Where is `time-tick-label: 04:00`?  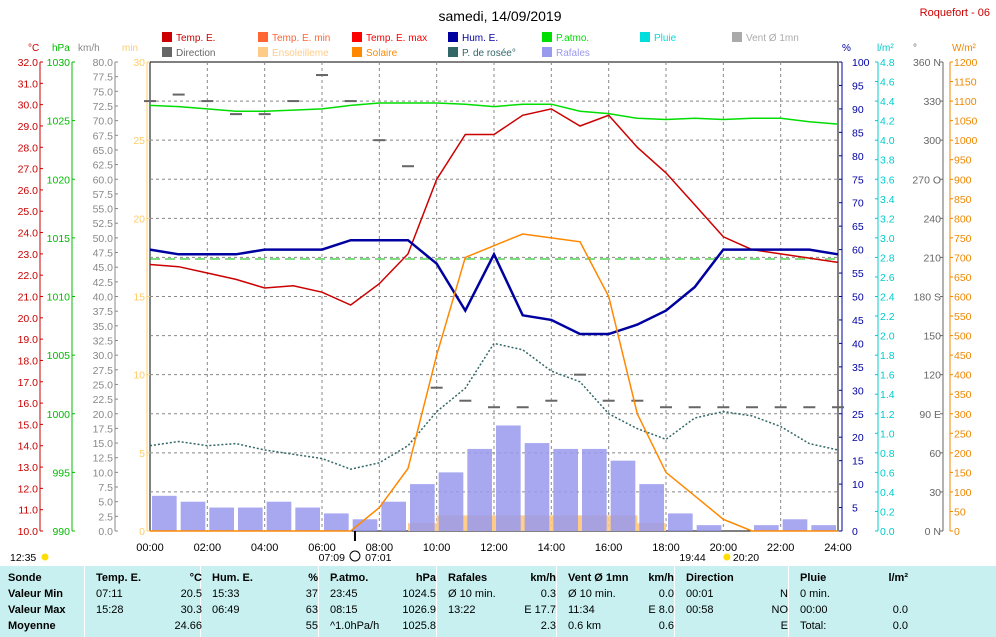 time-tick-label: 04:00 is located at coordinates (265, 548).